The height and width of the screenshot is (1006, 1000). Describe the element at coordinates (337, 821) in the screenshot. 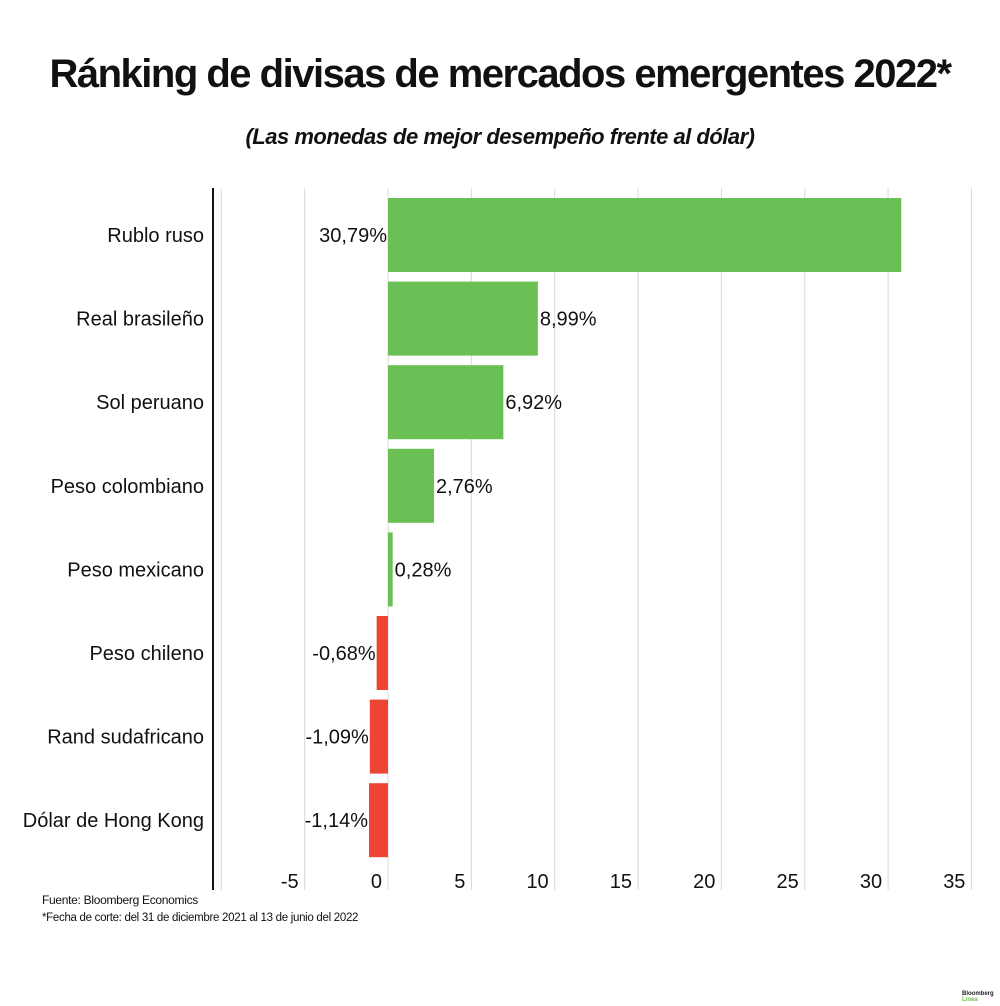

I see `data-label: -1,14%` at that location.